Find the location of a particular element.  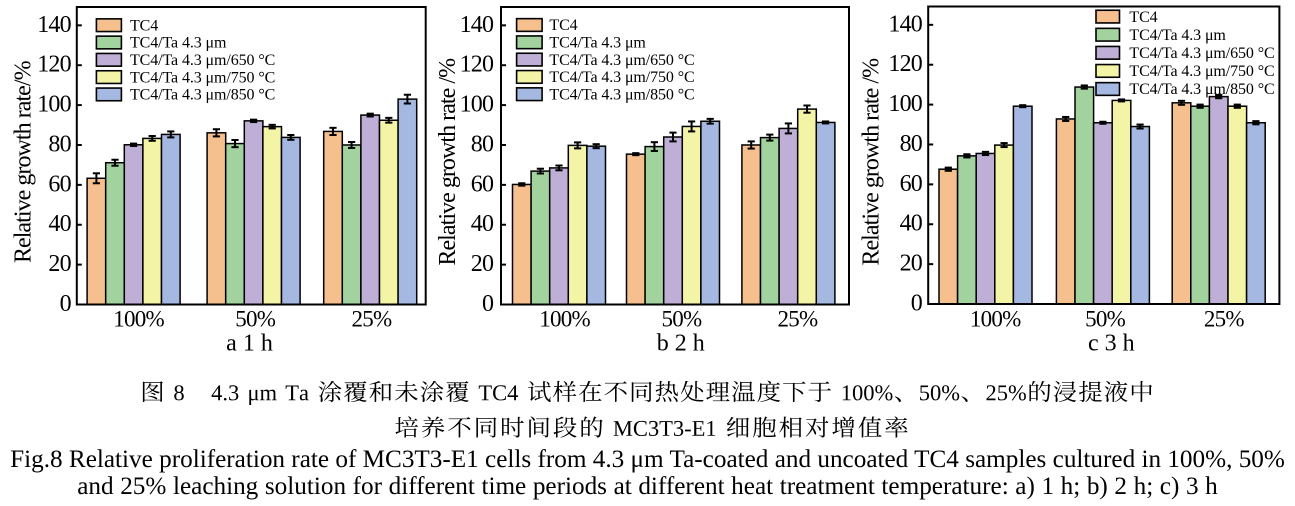

svg-text: a 1 h is located at coordinates (249, 344).